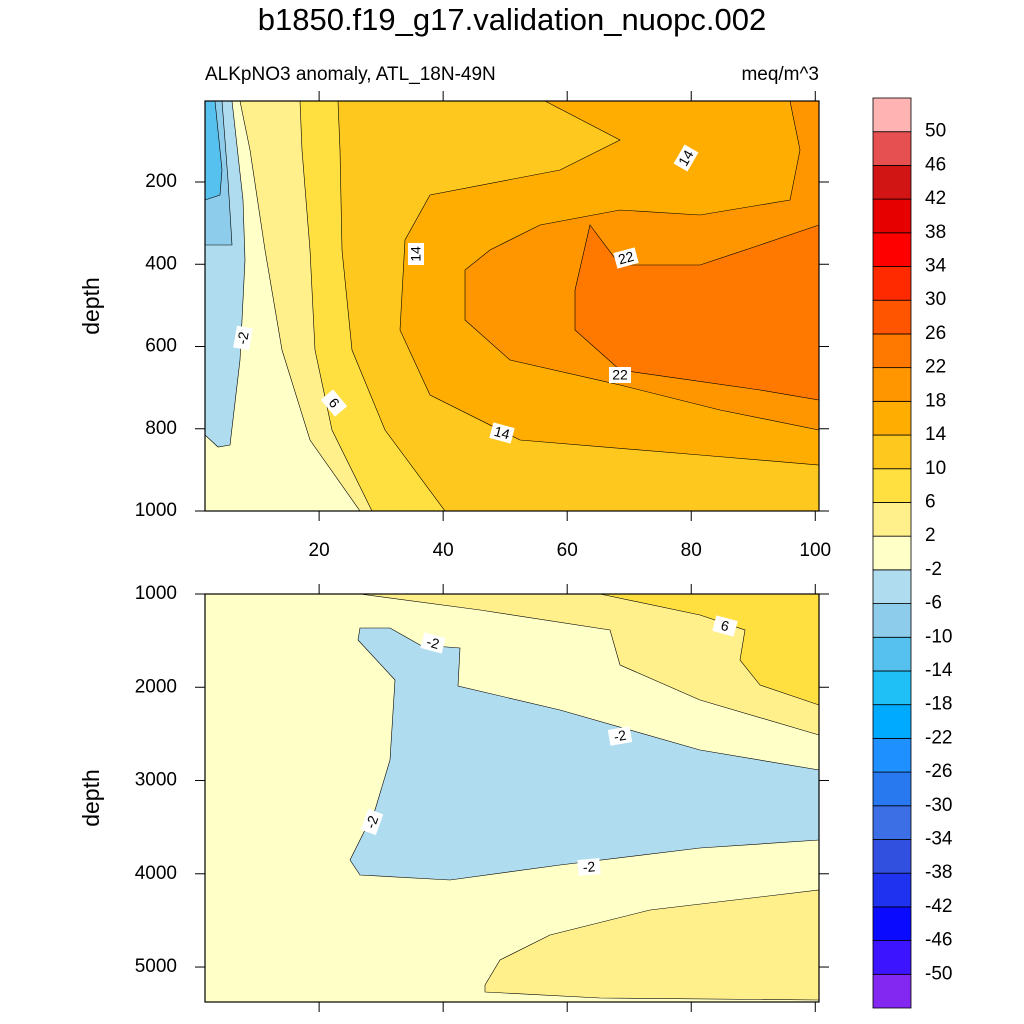  What do you see at coordinates (938, 704) in the screenshot?
I see `colorbar-label: -18` at bounding box center [938, 704].